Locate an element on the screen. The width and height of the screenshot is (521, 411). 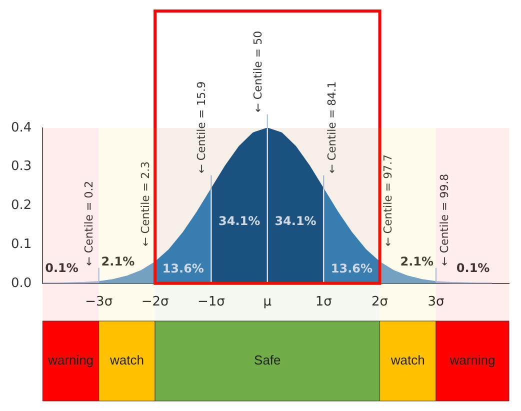
x-tick-label: −2σ is located at coordinates (155, 302).